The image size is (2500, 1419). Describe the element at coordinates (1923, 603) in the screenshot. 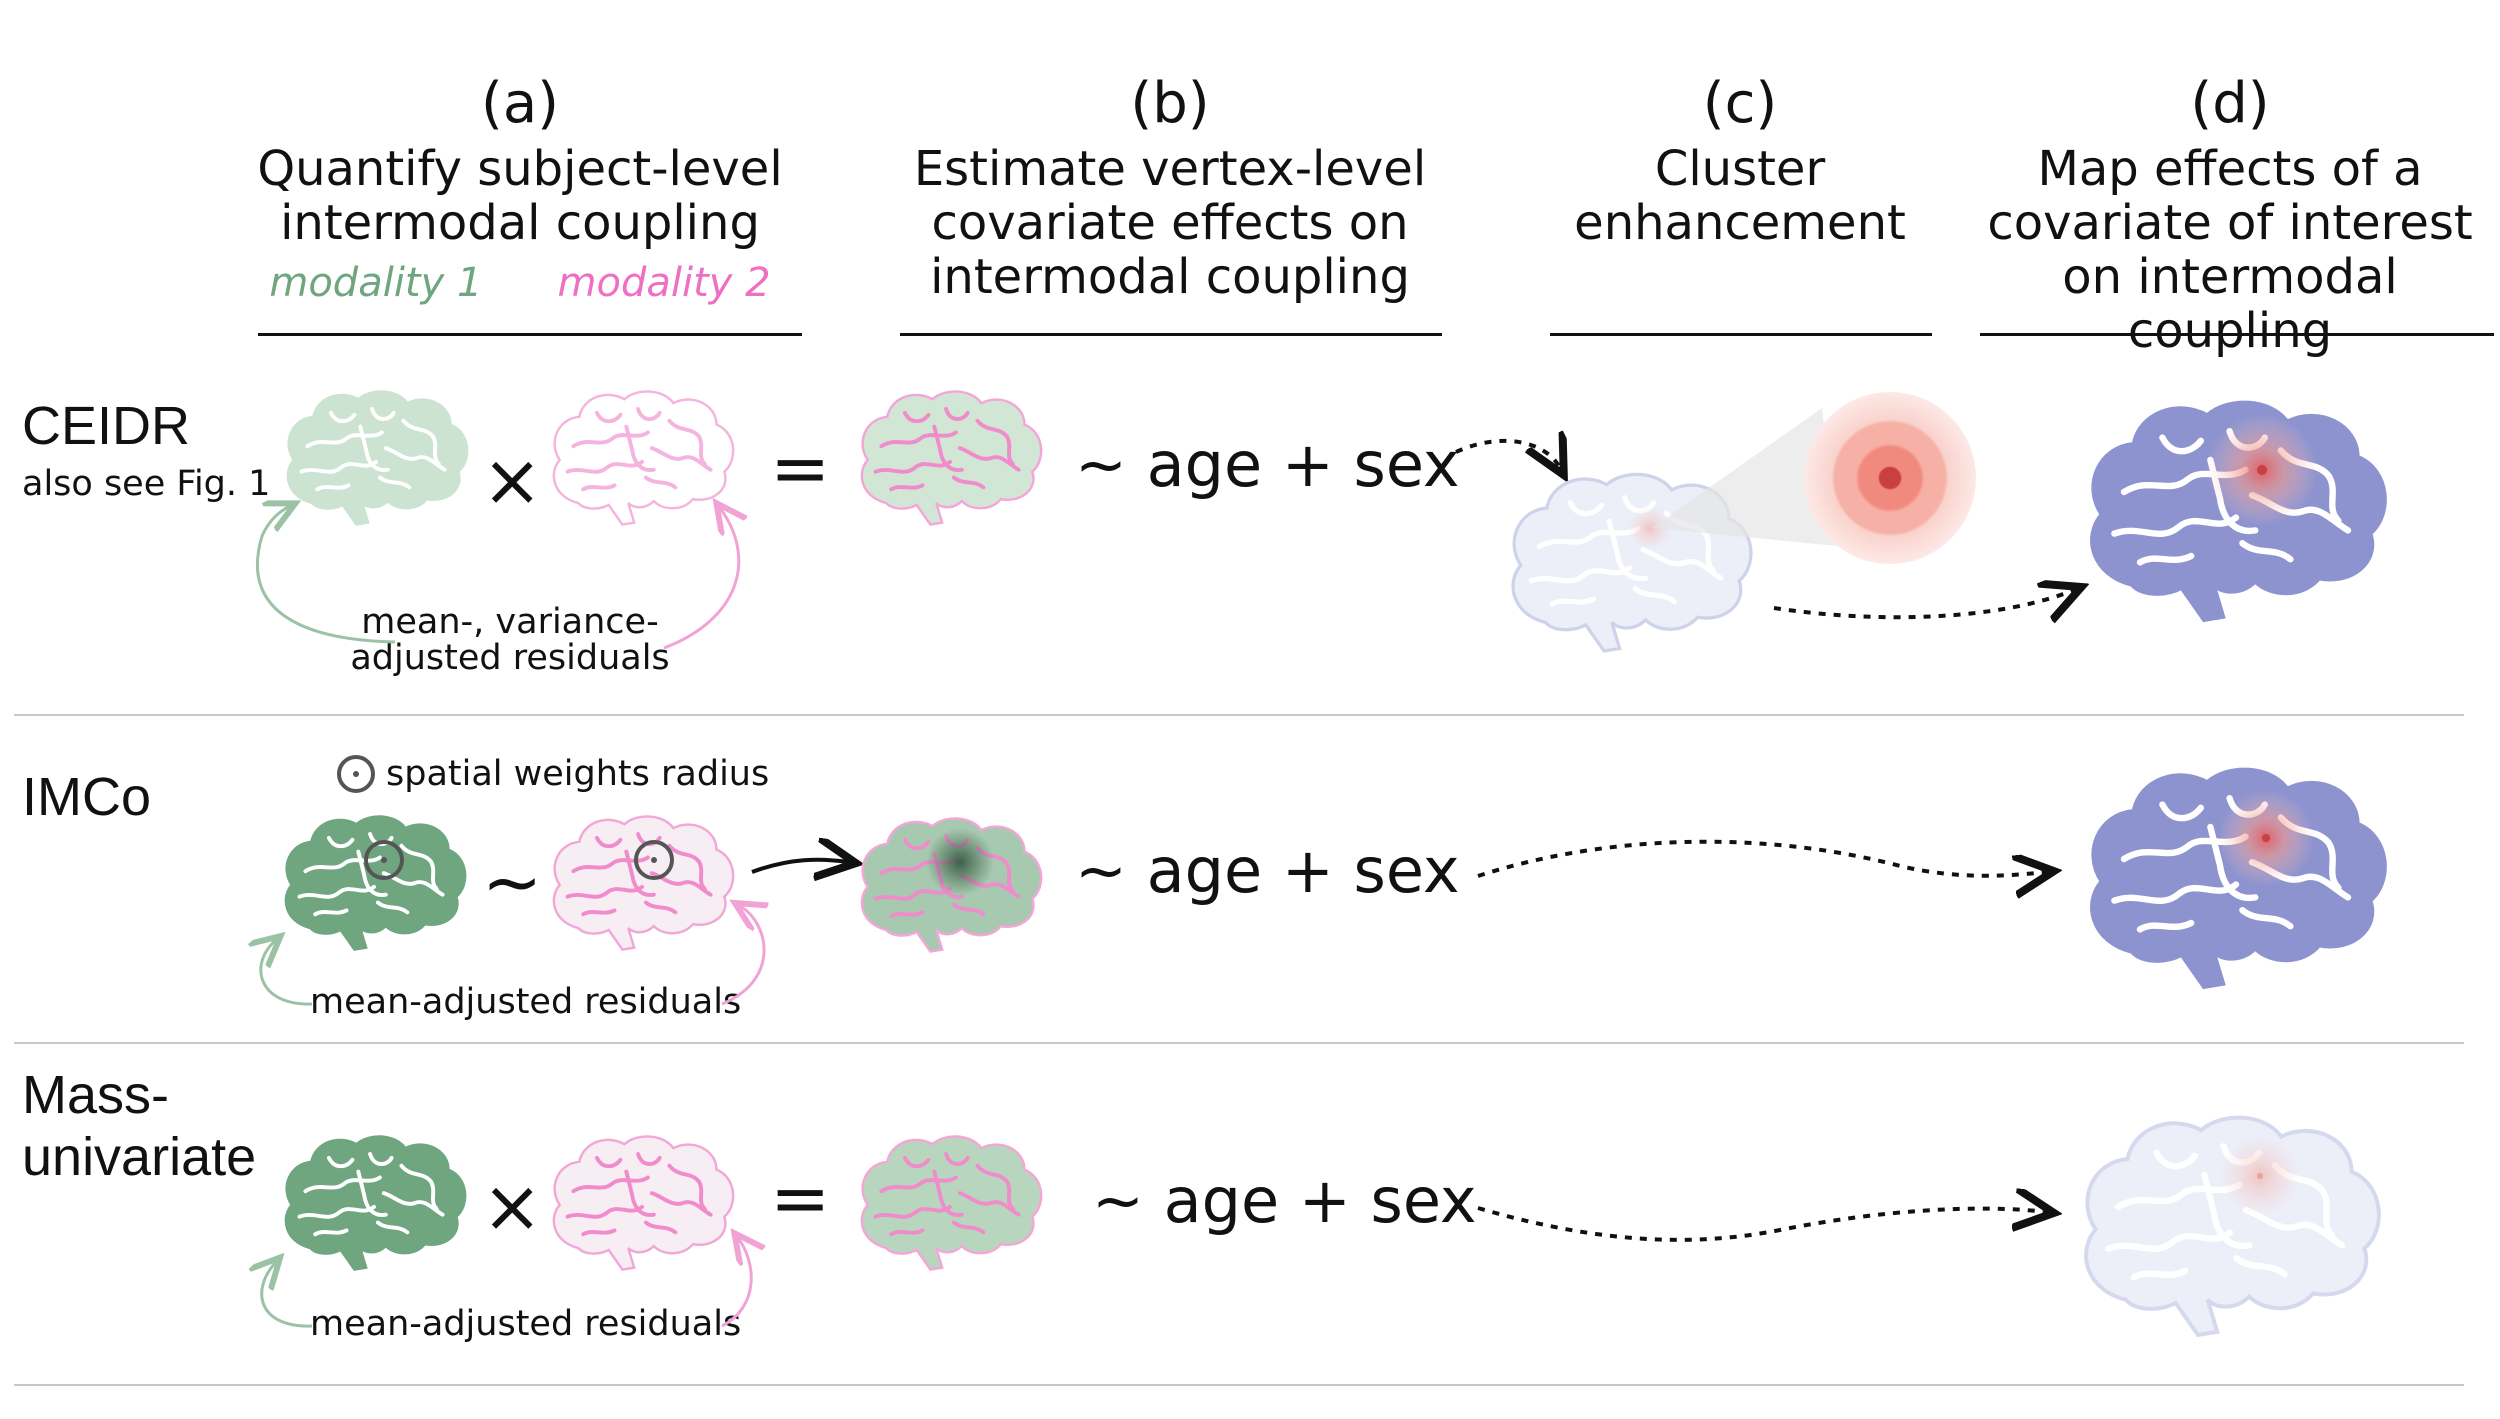

I see `ceidr-dotted-arrow-2-icon` at that location.